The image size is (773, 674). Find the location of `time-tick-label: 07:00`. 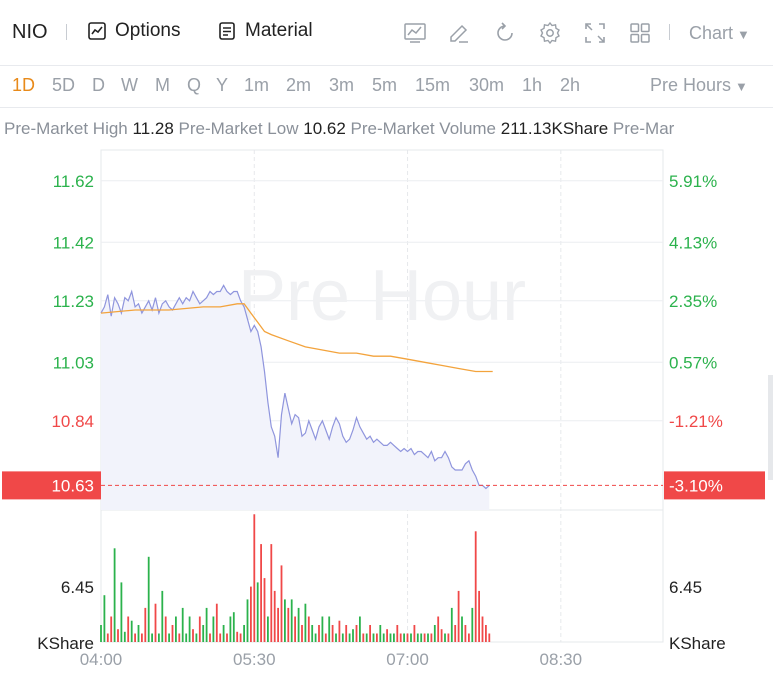

time-tick-label: 07:00 is located at coordinates (407, 659).